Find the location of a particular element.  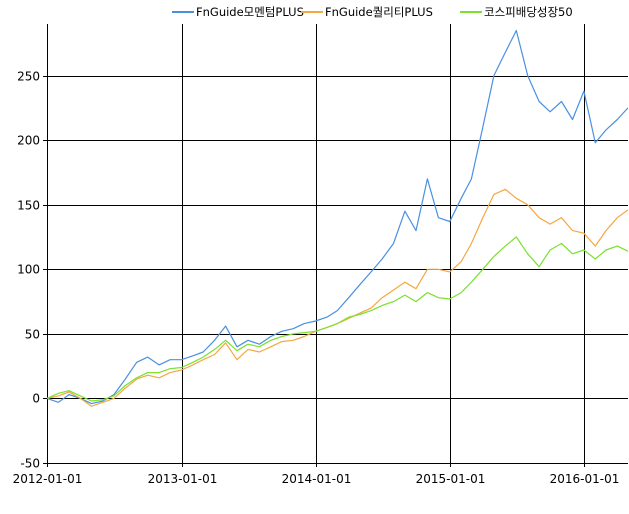

y-tick-label: 100 is located at coordinates (28, 270).